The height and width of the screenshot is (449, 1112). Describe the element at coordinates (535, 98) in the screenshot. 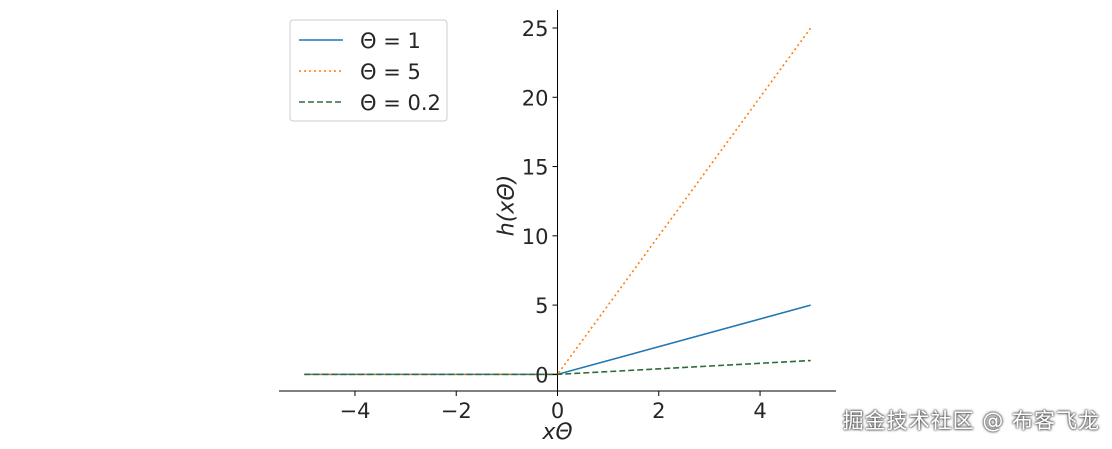

I see `y-tick-label: 20` at that location.